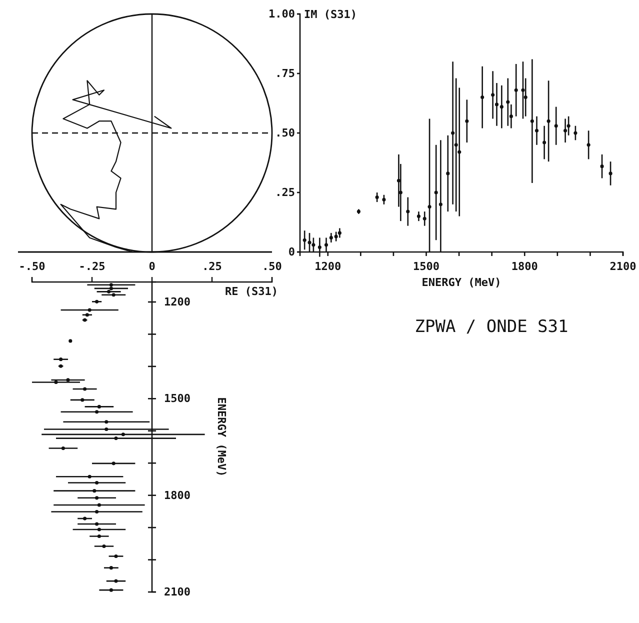  I want to click on x-tick-label: -.50, so click(32, 266).